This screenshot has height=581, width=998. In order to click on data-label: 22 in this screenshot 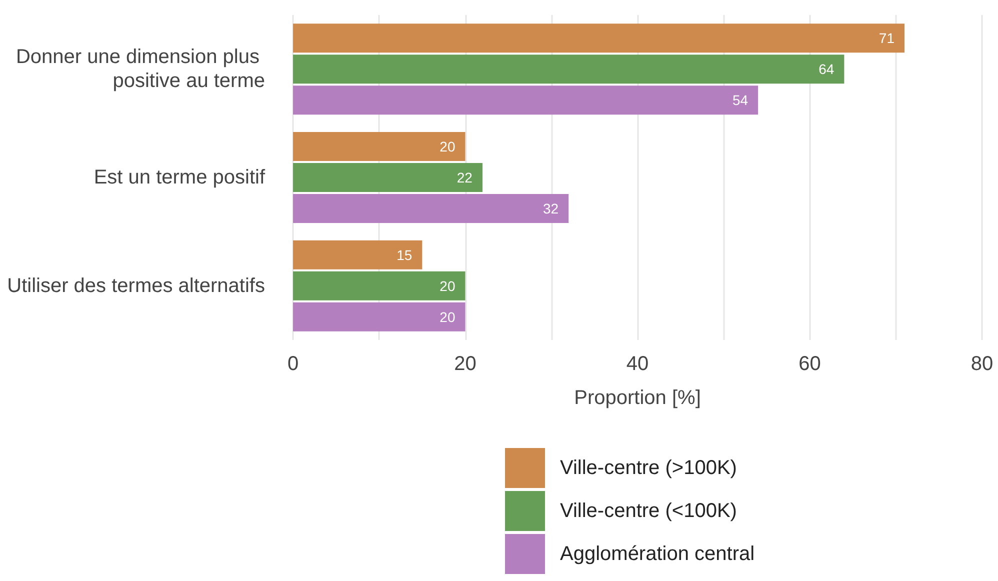, I will do `click(464, 178)`.